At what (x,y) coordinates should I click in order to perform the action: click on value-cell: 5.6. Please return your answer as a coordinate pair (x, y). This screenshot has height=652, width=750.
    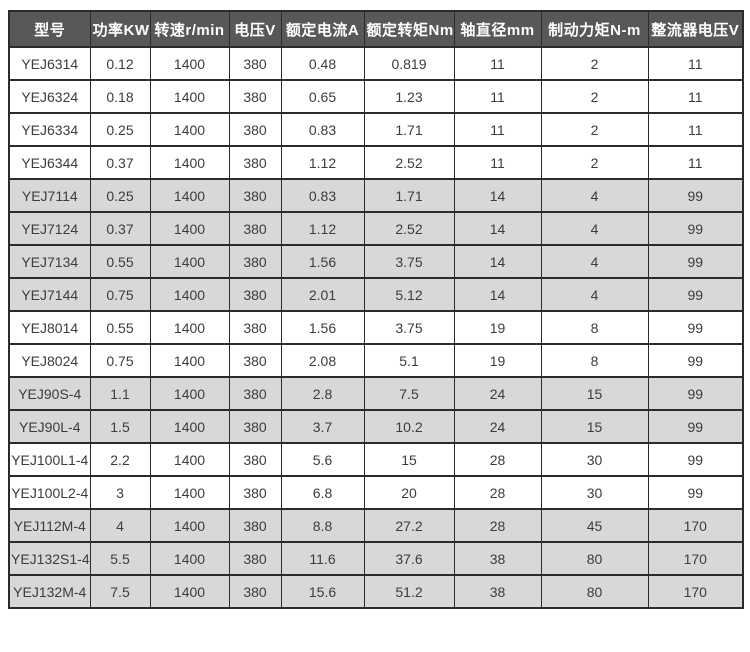
    Looking at the image, I should click on (322, 459).